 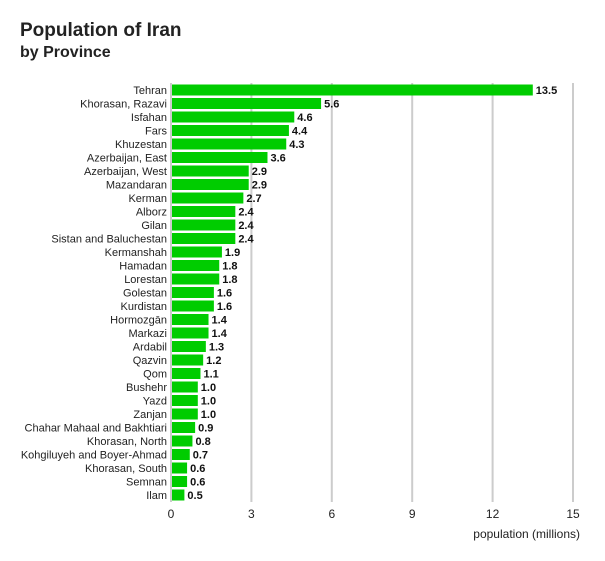 I want to click on category-label: Semnan, so click(x=146, y=483).